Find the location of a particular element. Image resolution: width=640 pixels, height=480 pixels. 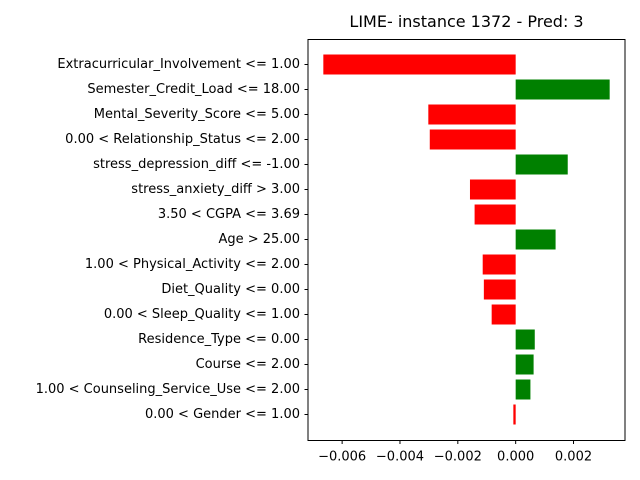

y-tick-label: stress_depression_diff <= -1.00 is located at coordinates (196, 164).